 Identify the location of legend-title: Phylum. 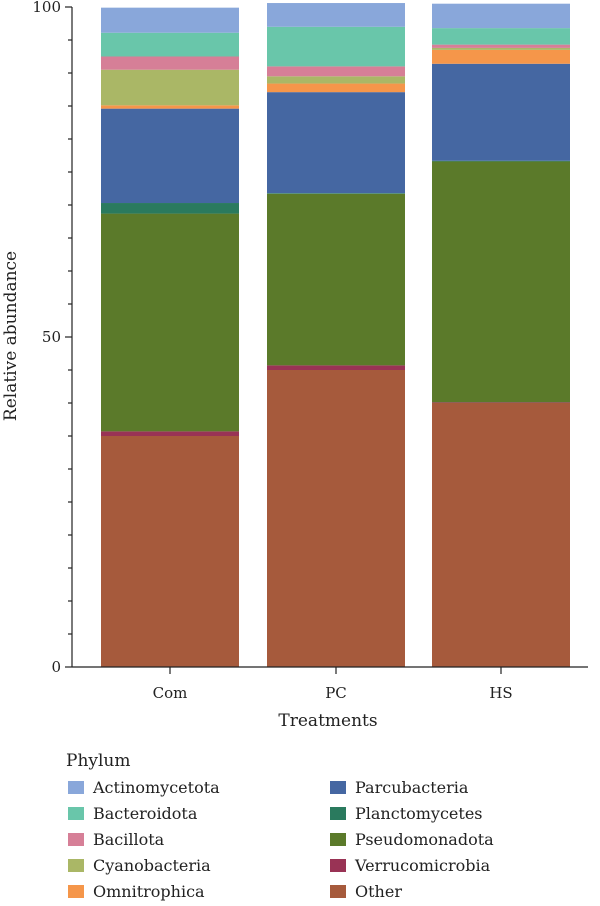
(98, 761).